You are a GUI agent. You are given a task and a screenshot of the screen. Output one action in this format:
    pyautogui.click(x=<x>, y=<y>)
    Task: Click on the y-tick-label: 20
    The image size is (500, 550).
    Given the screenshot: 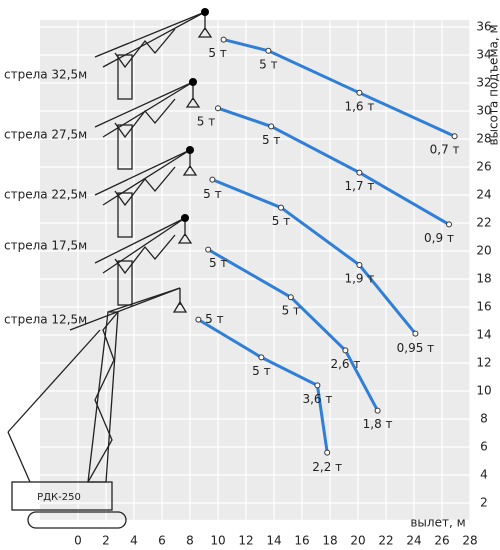 What is the action you would take?
    pyautogui.click(x=483, y=251)
    